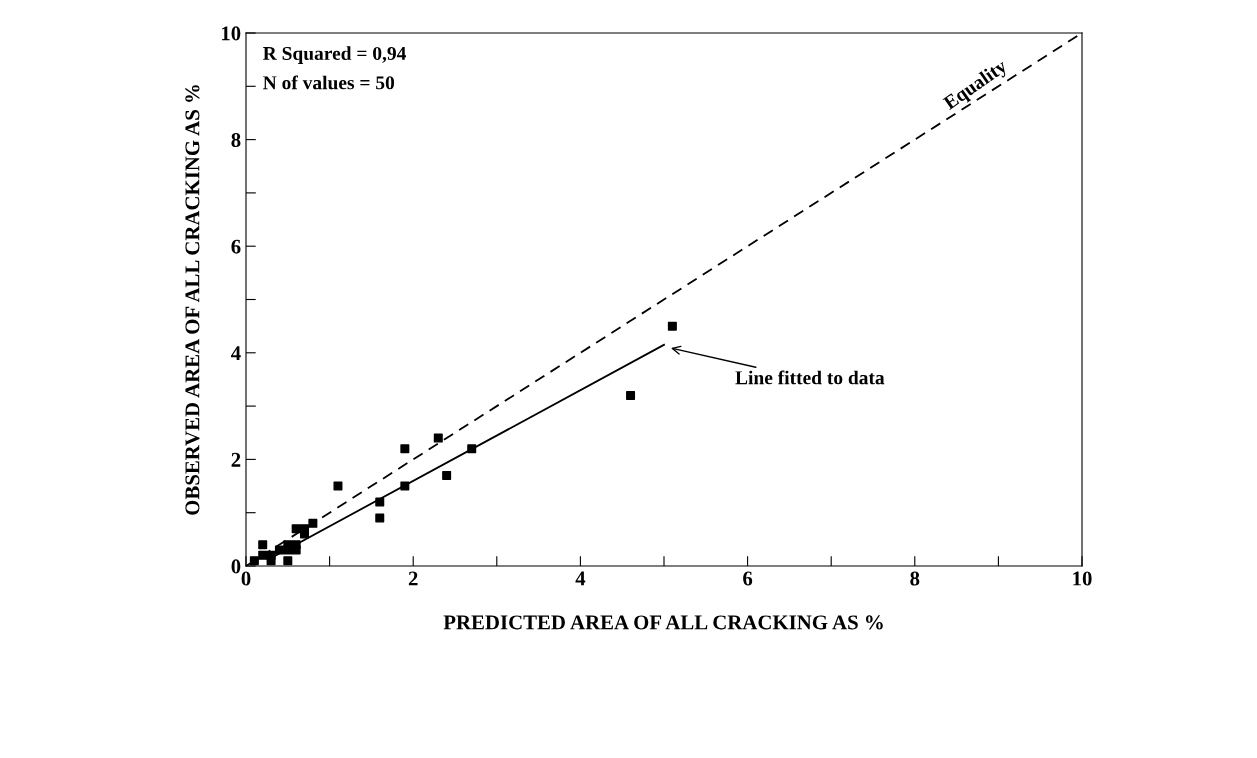 Image resolution: width=1257 pixels, height=758 pixels. What do you see at coordinates (236, 459) in the screenshot?
I see `y-tick-label: 2` at bounding box center [236, 459].